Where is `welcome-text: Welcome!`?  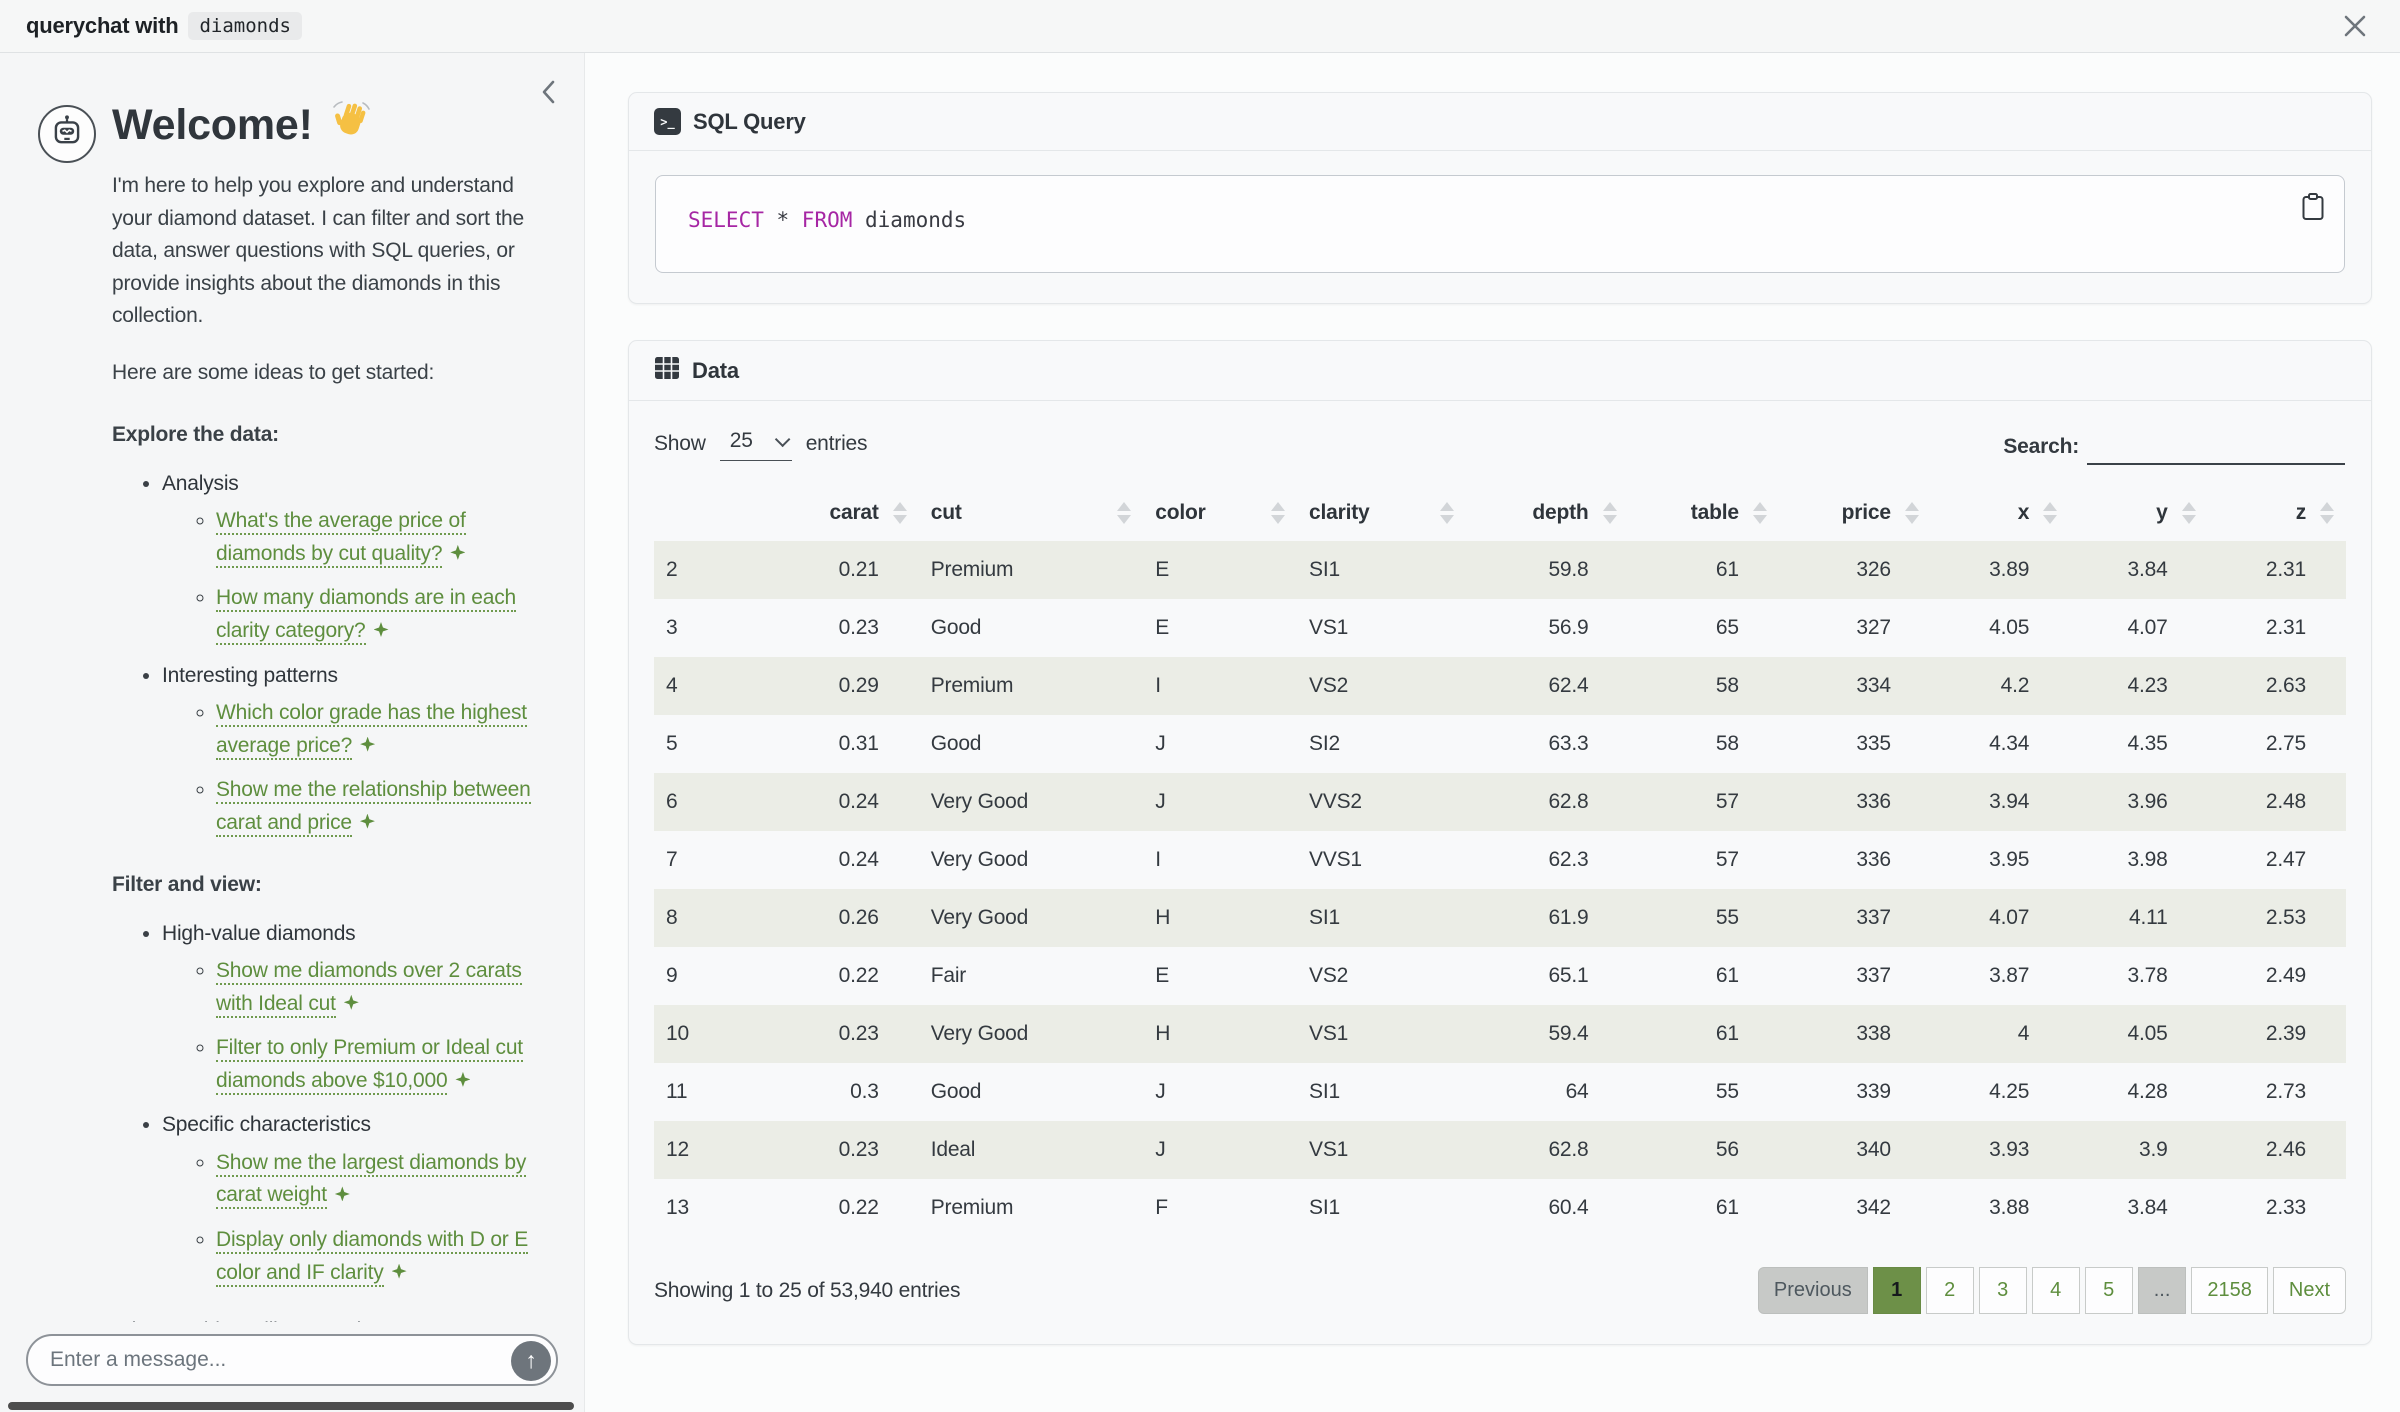
welcome-text: Welcome! is located at coordinates (212, 125).